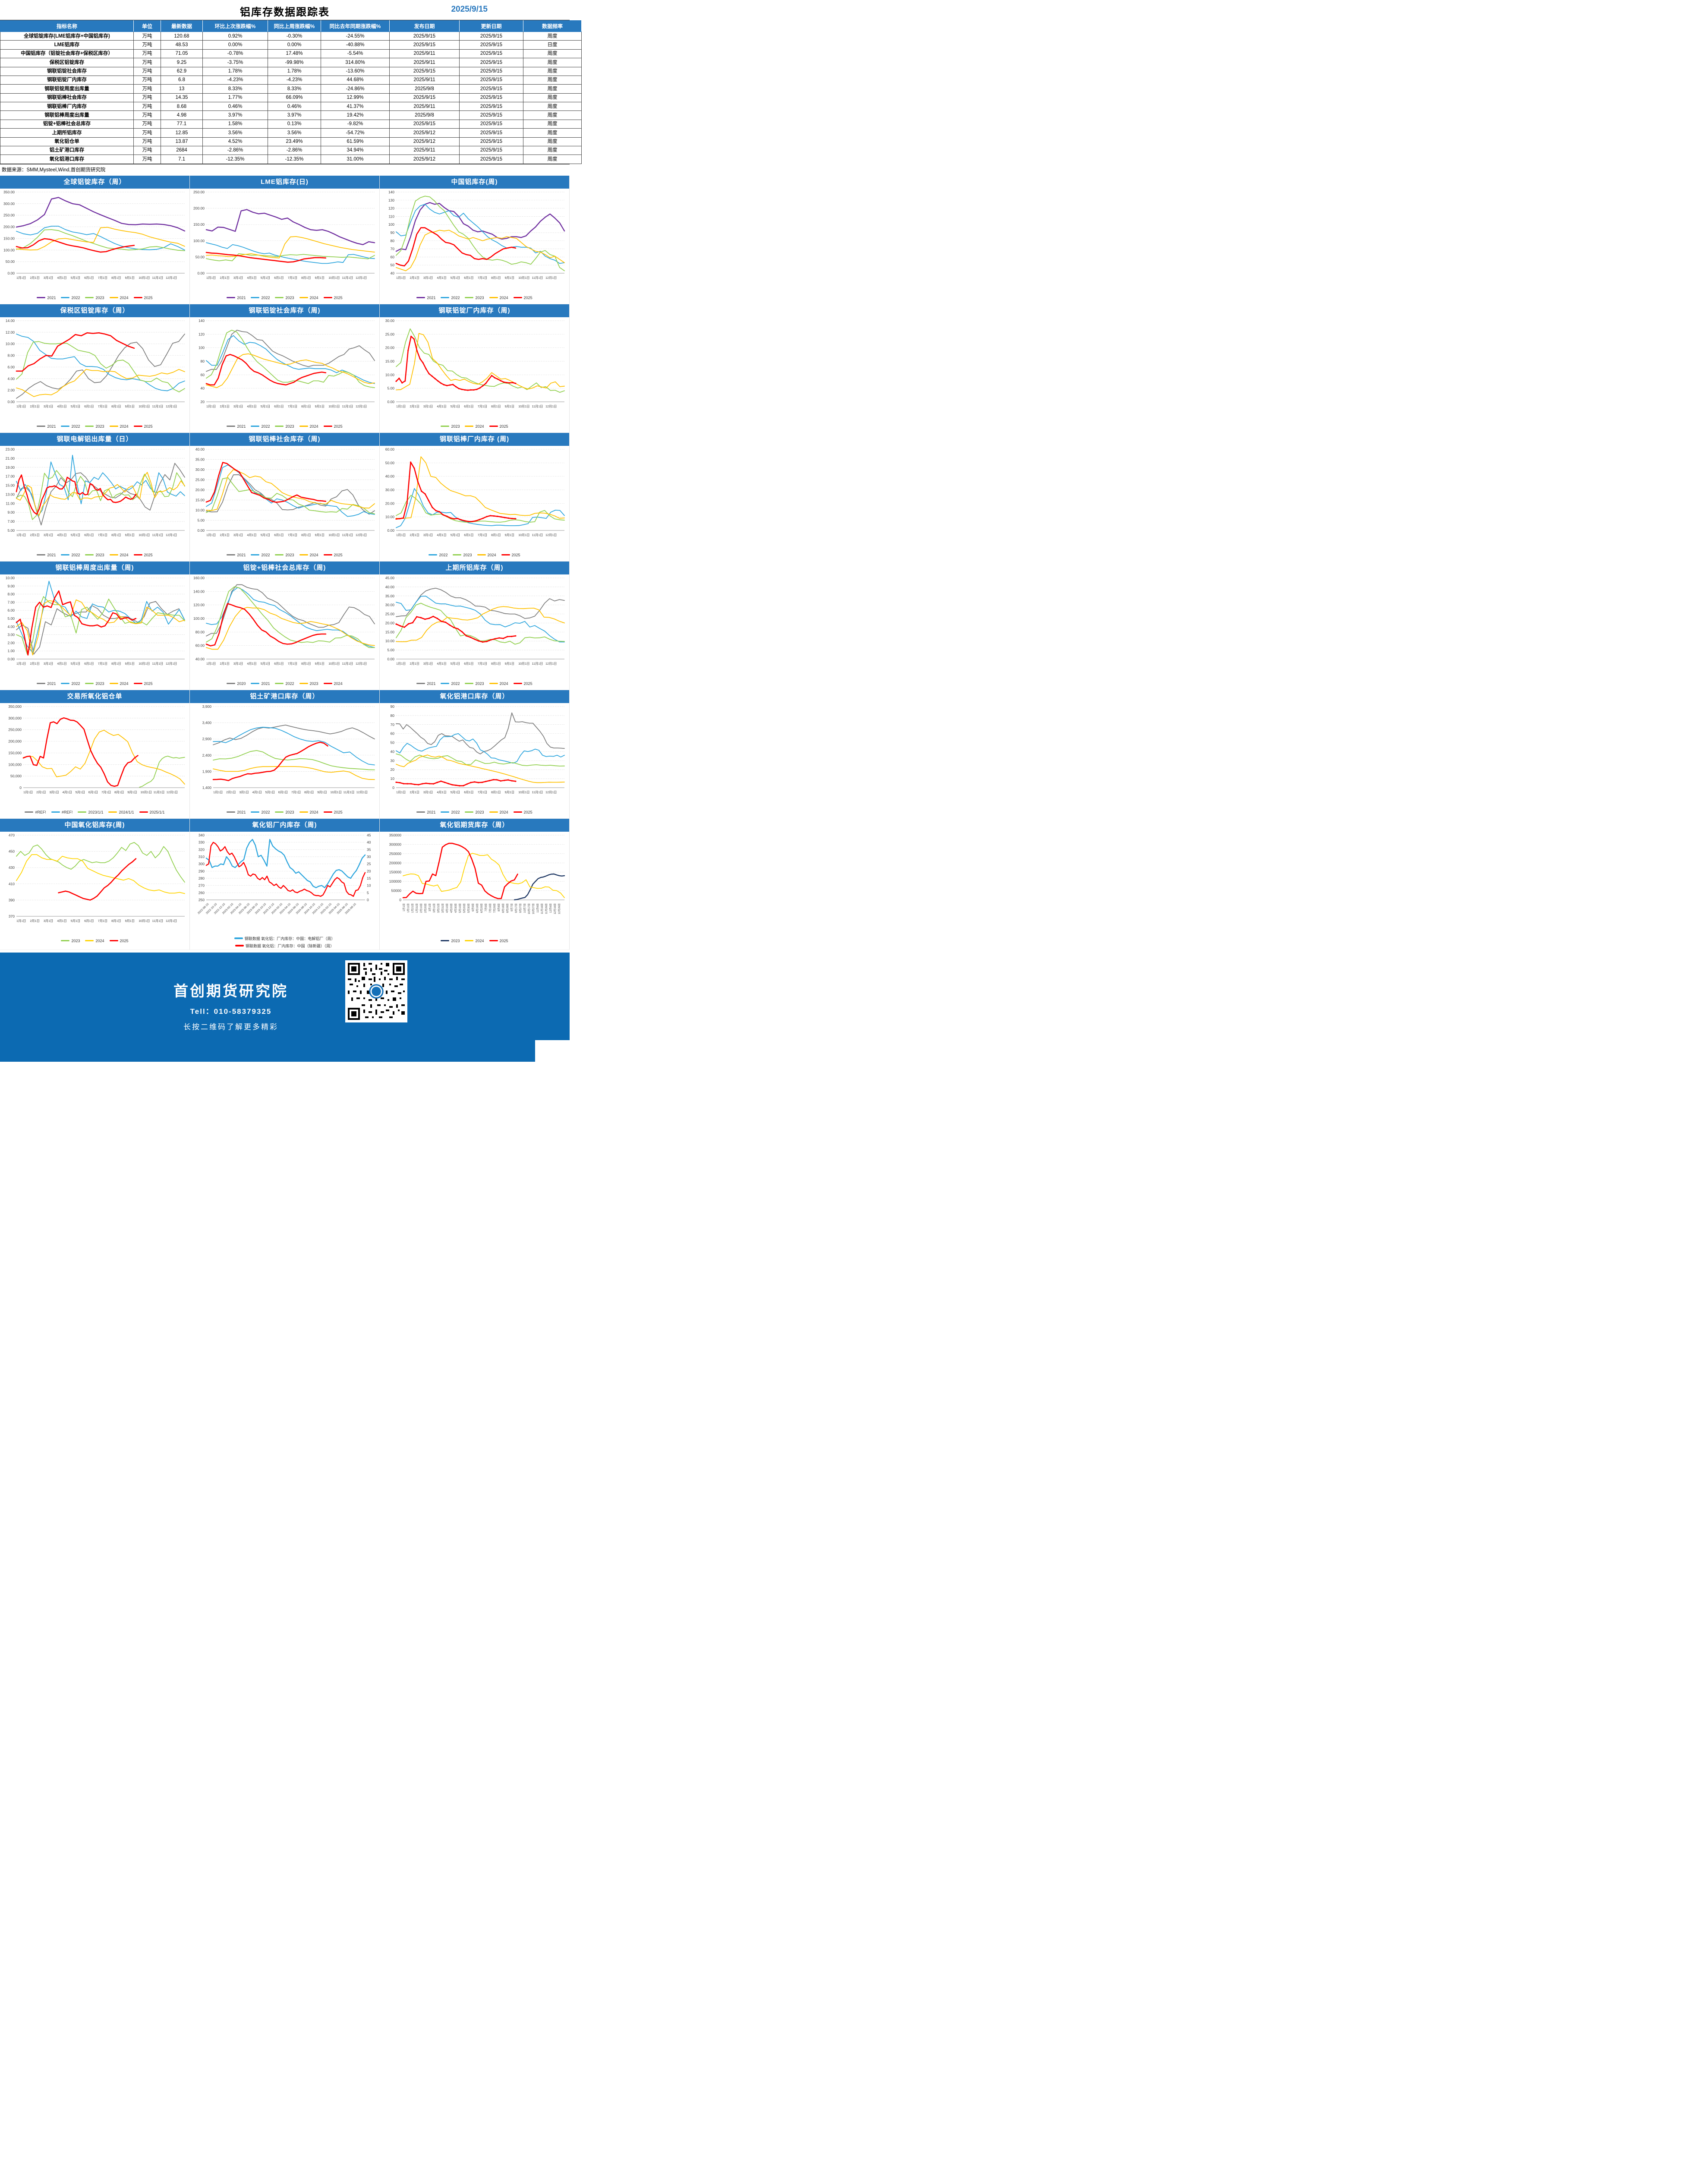 The height and width of the screenshot is (2158, 1708). Describe the element at coordinates (46, 555) in the screenshot. I see `legend-item: 2021` at that location.